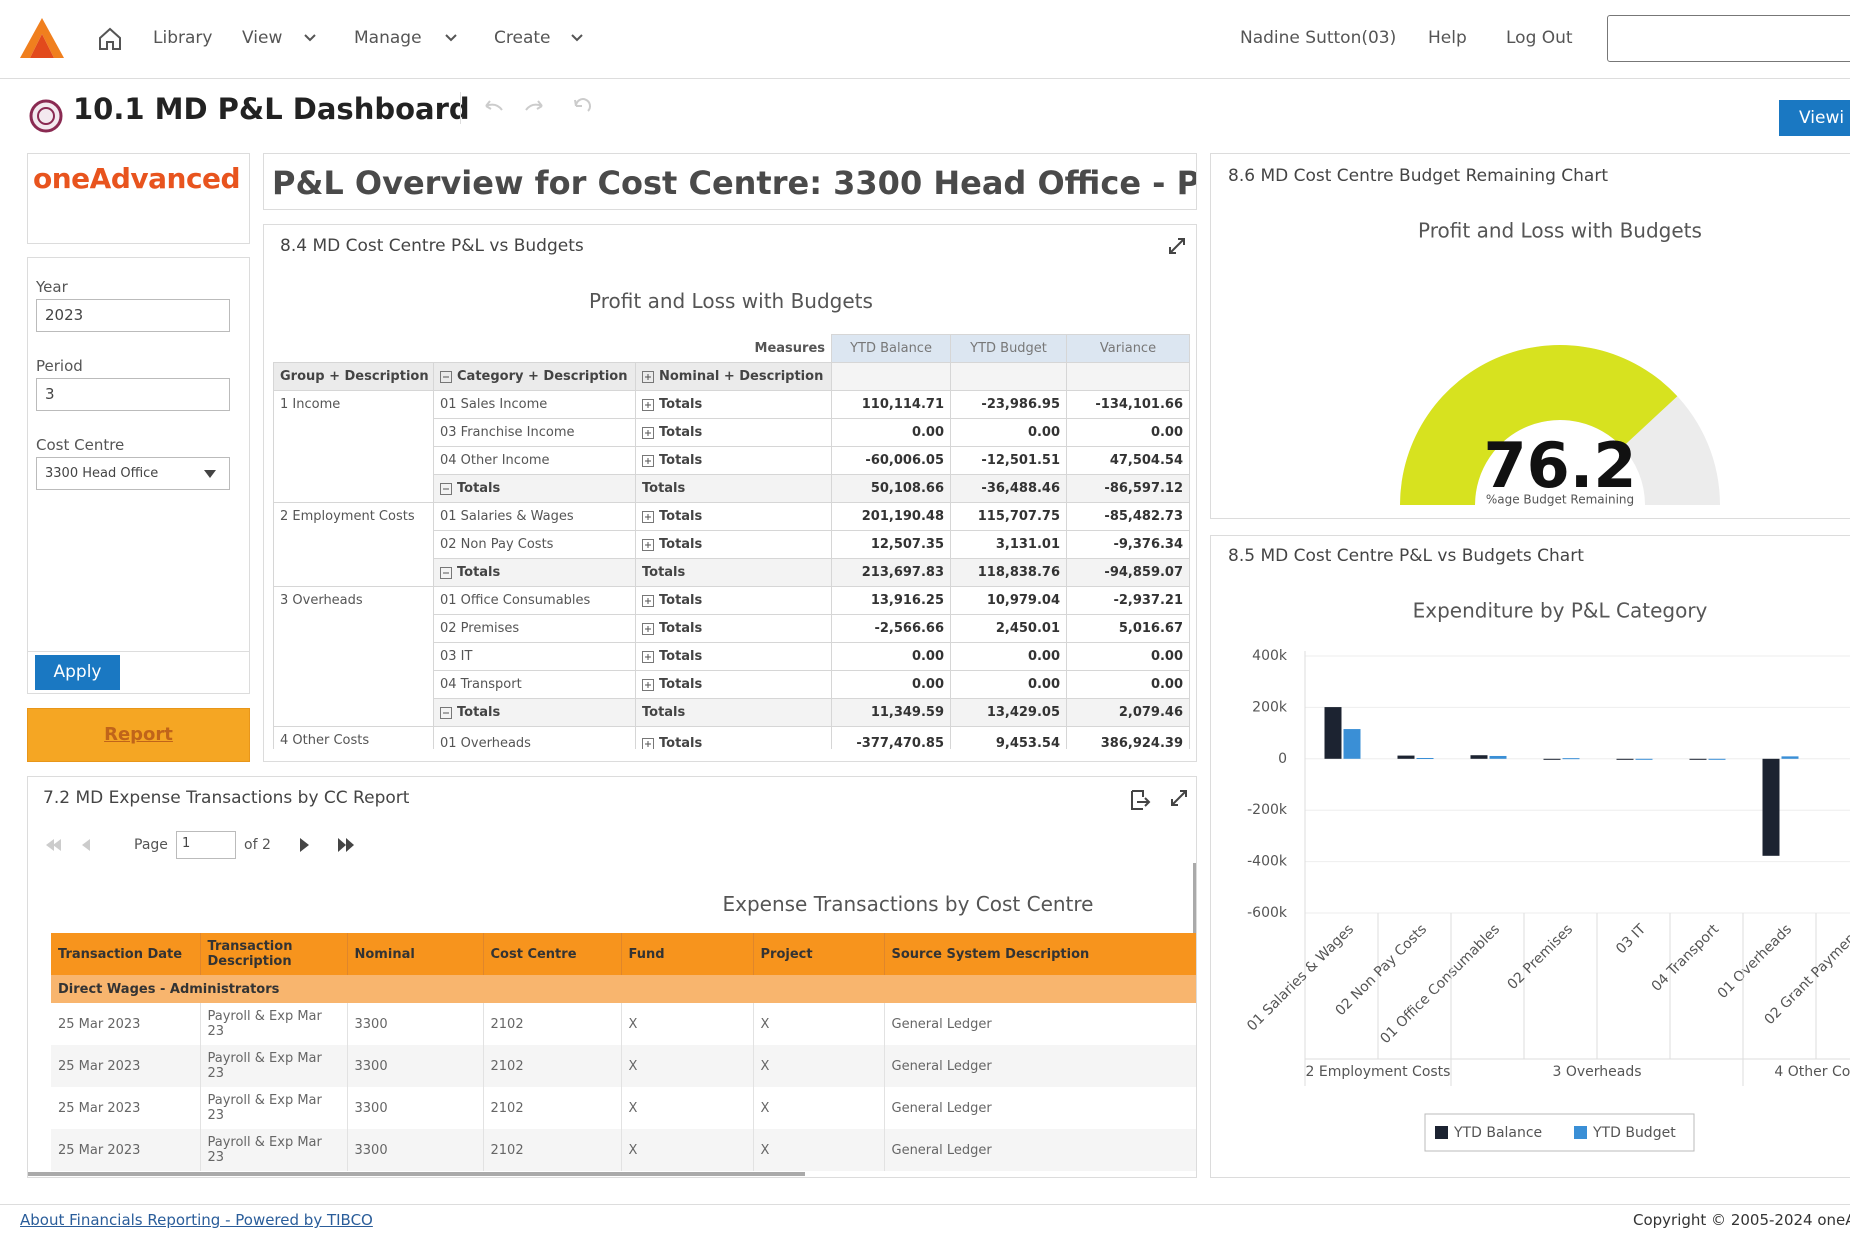  Describe the element at coordinates (1728, 38) in the screenshot. I see `search-box` at that location.